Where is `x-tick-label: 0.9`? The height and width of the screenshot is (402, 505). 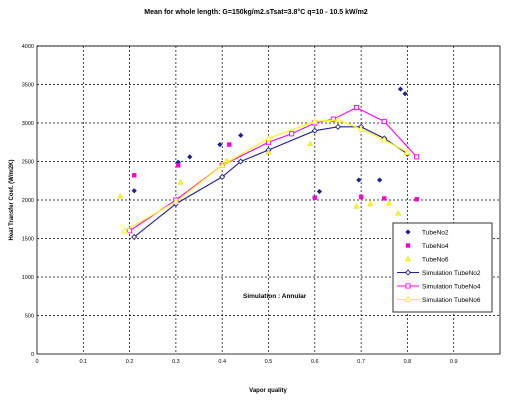 x-tick-label: 0.9 is located at coordinates (454, 362).